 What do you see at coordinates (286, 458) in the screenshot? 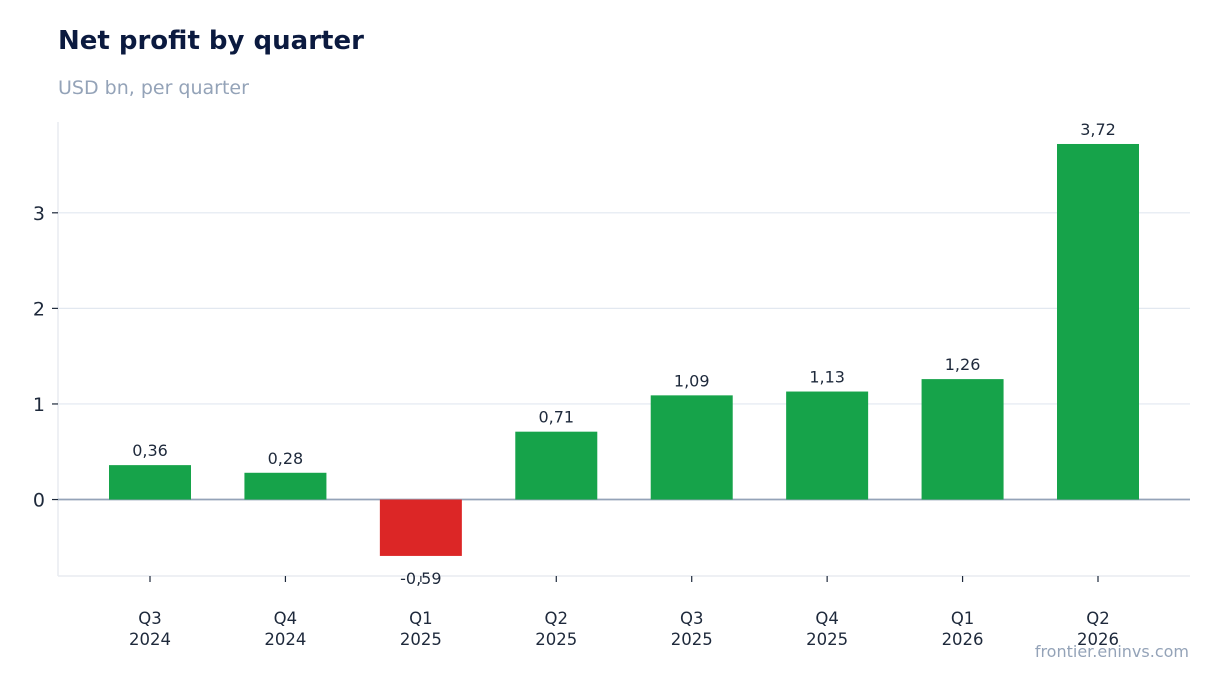
I see `data-label: 0,28` at bounding box center [286, 458].